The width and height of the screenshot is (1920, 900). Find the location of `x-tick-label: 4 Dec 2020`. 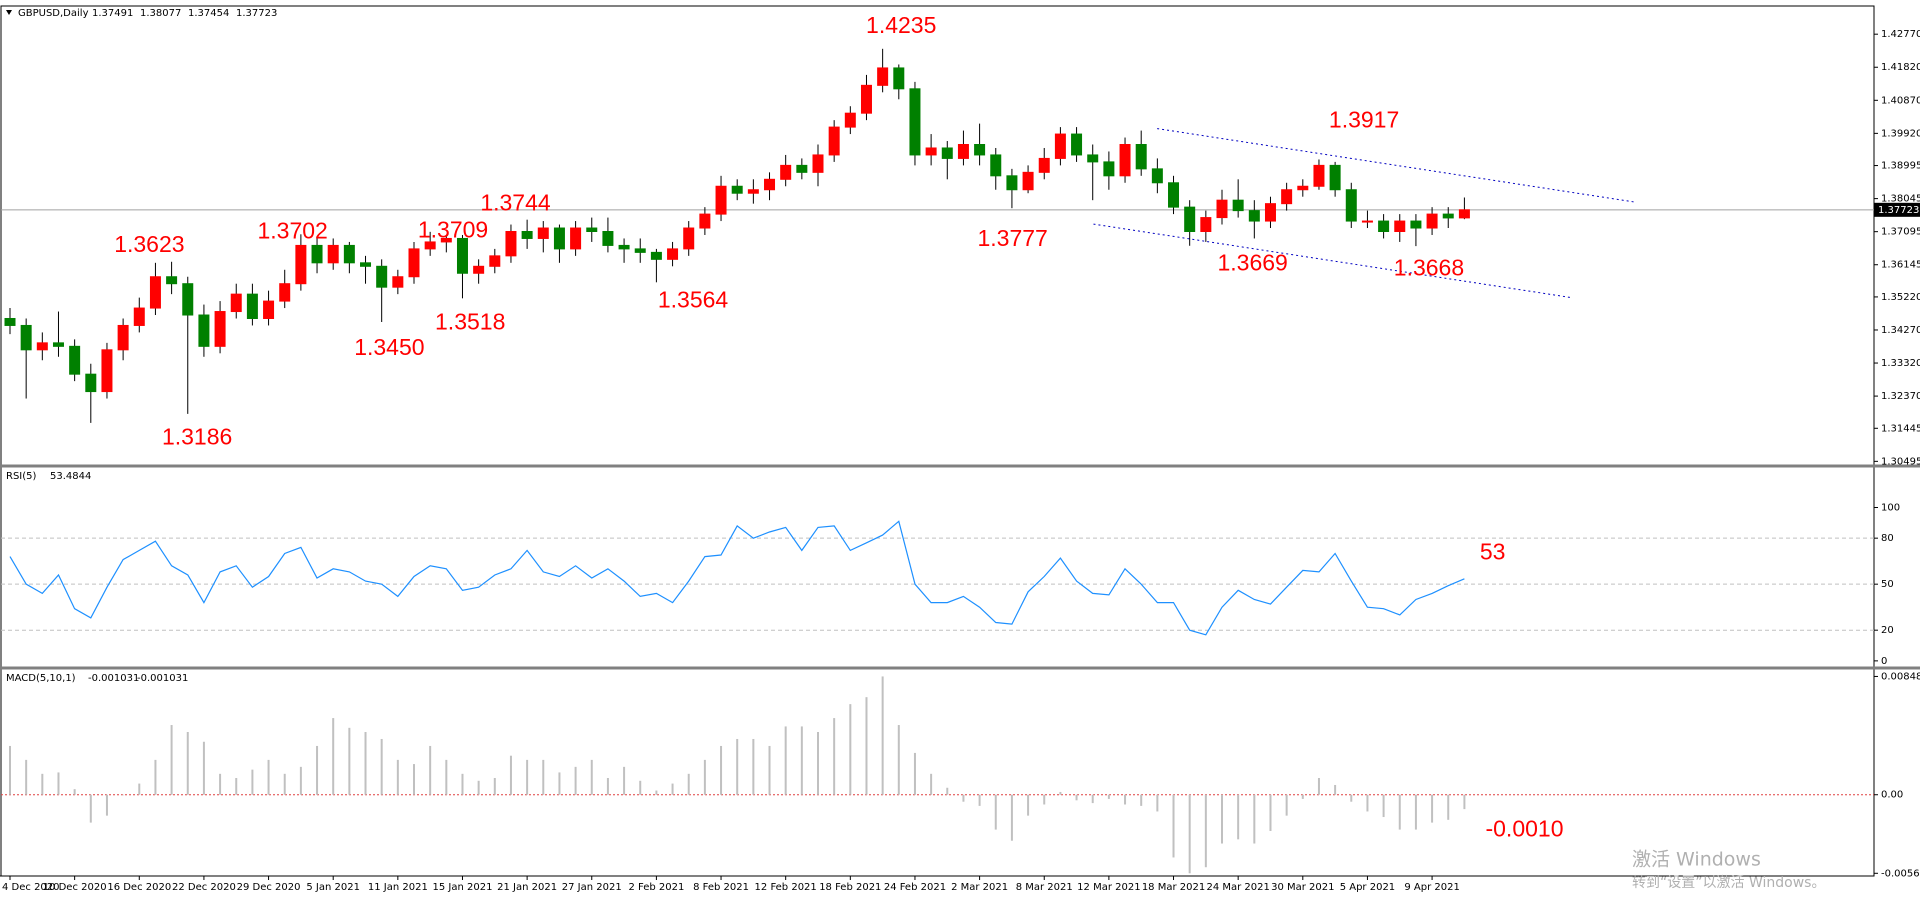

x-tick-label: 4 Dec 2020 is located at coordinates (31, 887).